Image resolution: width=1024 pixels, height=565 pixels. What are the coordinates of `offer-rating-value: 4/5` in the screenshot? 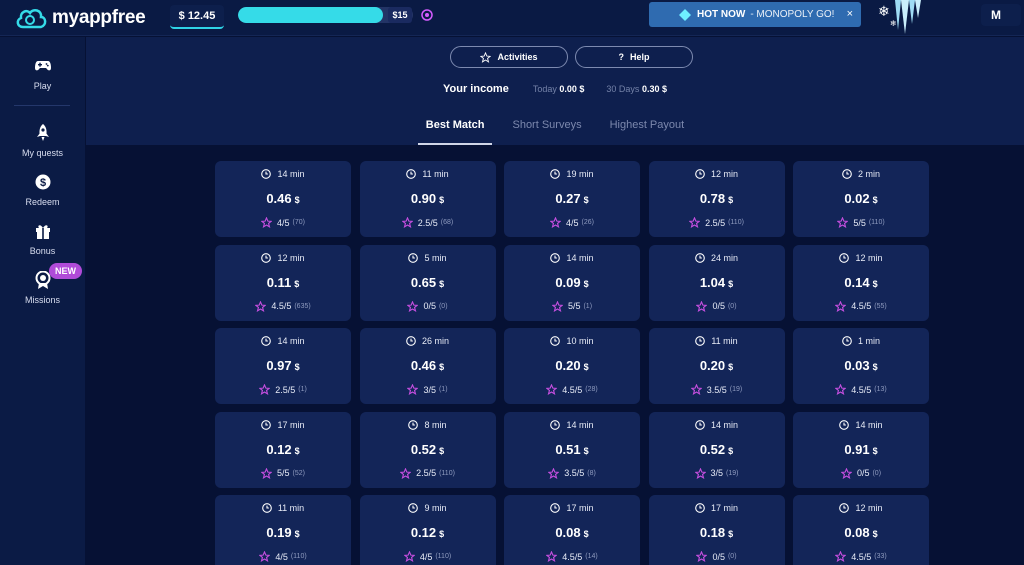 It's located at (281, 556).